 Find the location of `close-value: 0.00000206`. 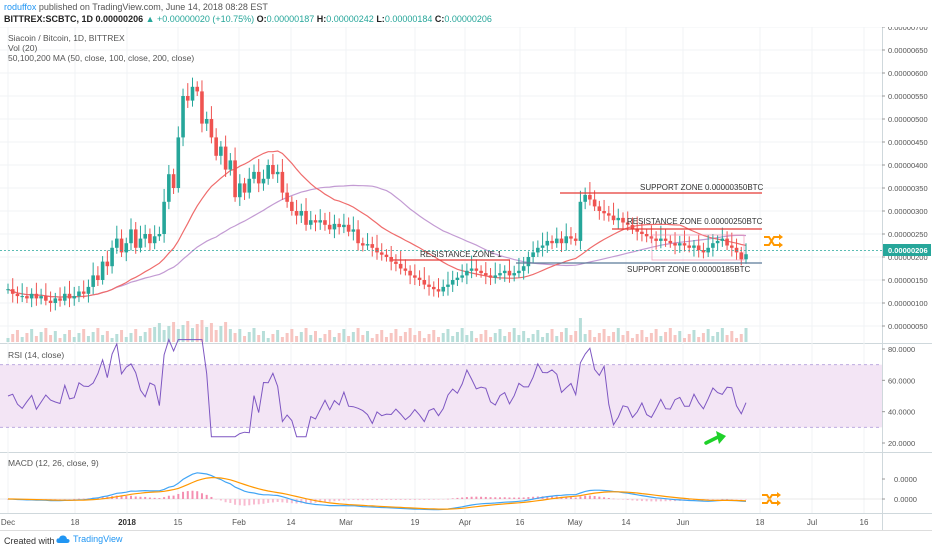

close-value: 0.00000206 is located at coordinates (468, 19).